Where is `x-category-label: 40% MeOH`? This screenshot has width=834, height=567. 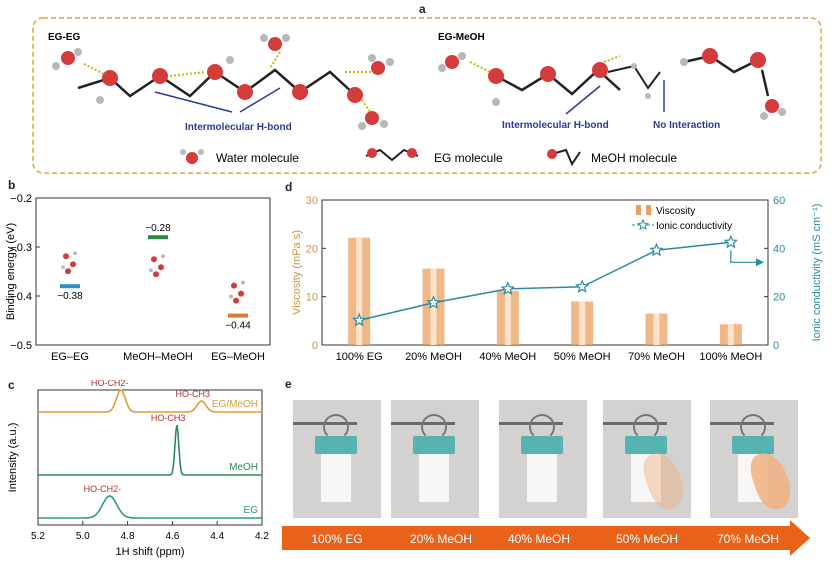 x-category-label: 40% MeOH is located at coordinates (507, 357).